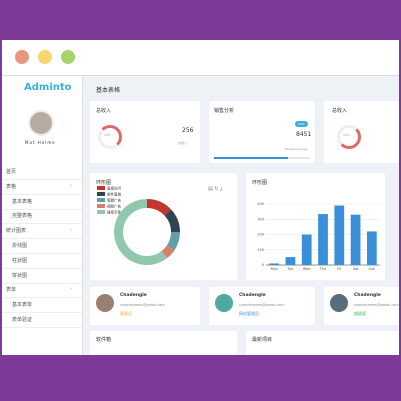 This screenshot has height=401, width=401. What do you see at coordinates (114, 206) in the screenshot?
I see `legend-label: 视频广告` at bounding box center [114, 206].